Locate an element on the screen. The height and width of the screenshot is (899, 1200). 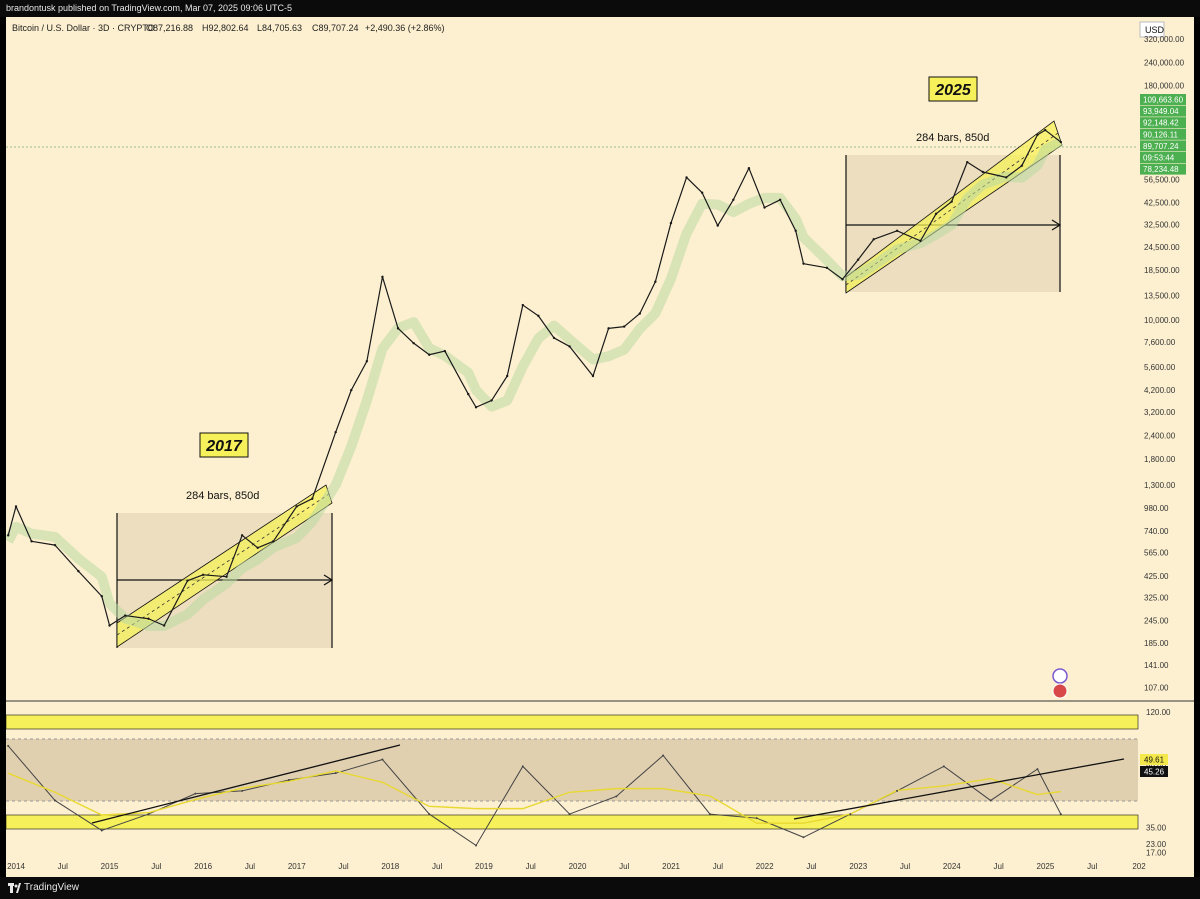
price-tick-label: 13,500.00 is located at coordinates (1162, 296).